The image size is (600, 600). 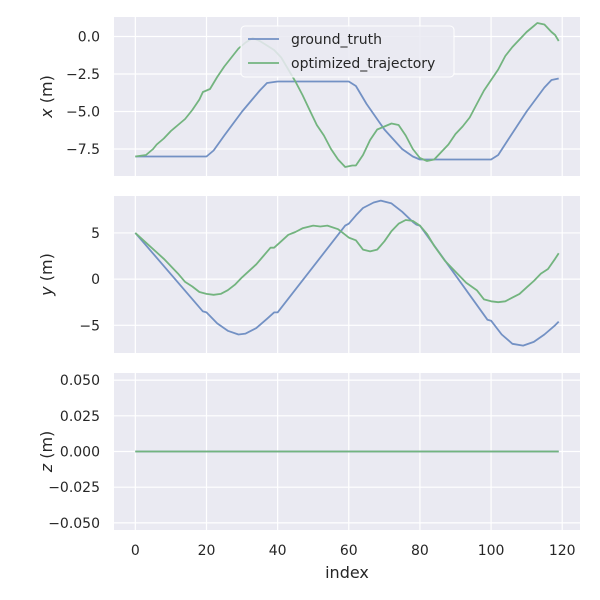 What do you see at coordinates (347, 261) in the screenshot?
I see `series-line-optimized_trajectory` at bounding box center [347, 261].